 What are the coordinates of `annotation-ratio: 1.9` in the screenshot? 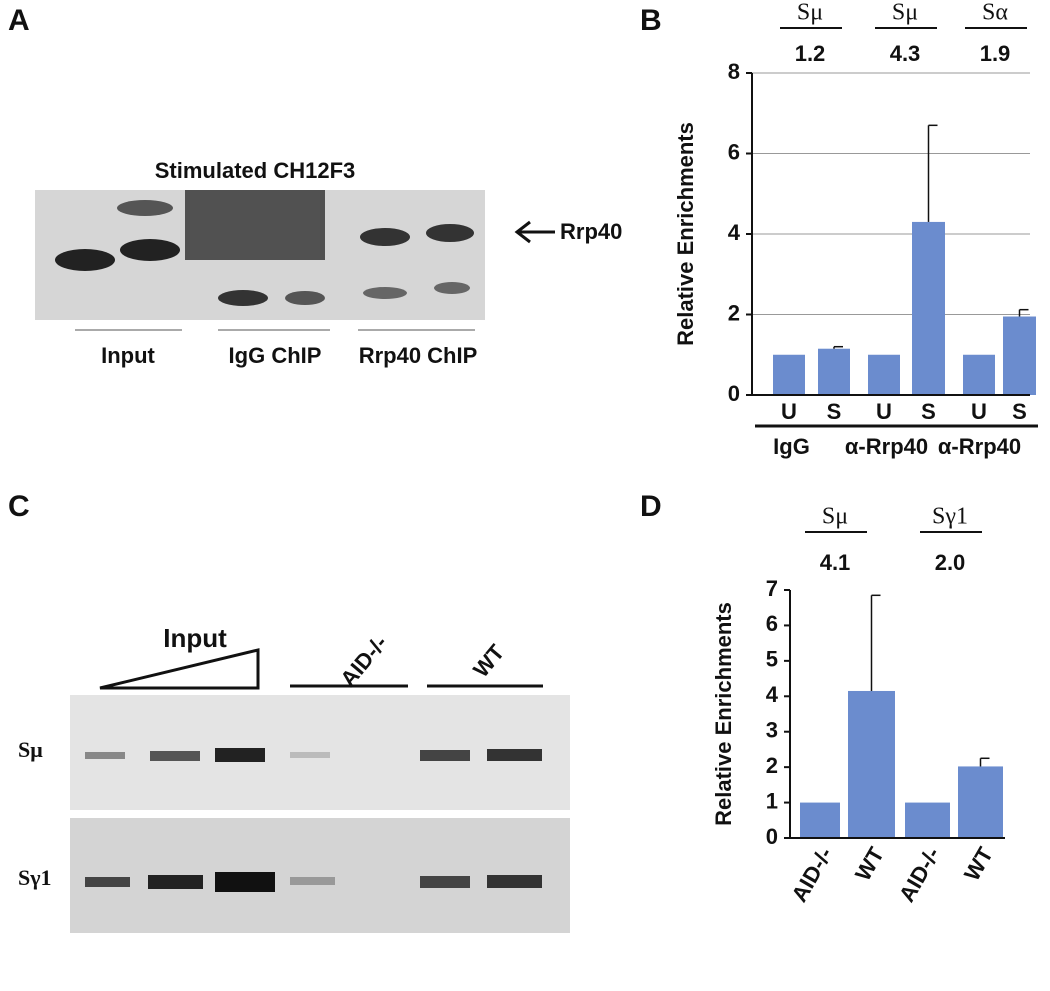 It's located at (995, 53).